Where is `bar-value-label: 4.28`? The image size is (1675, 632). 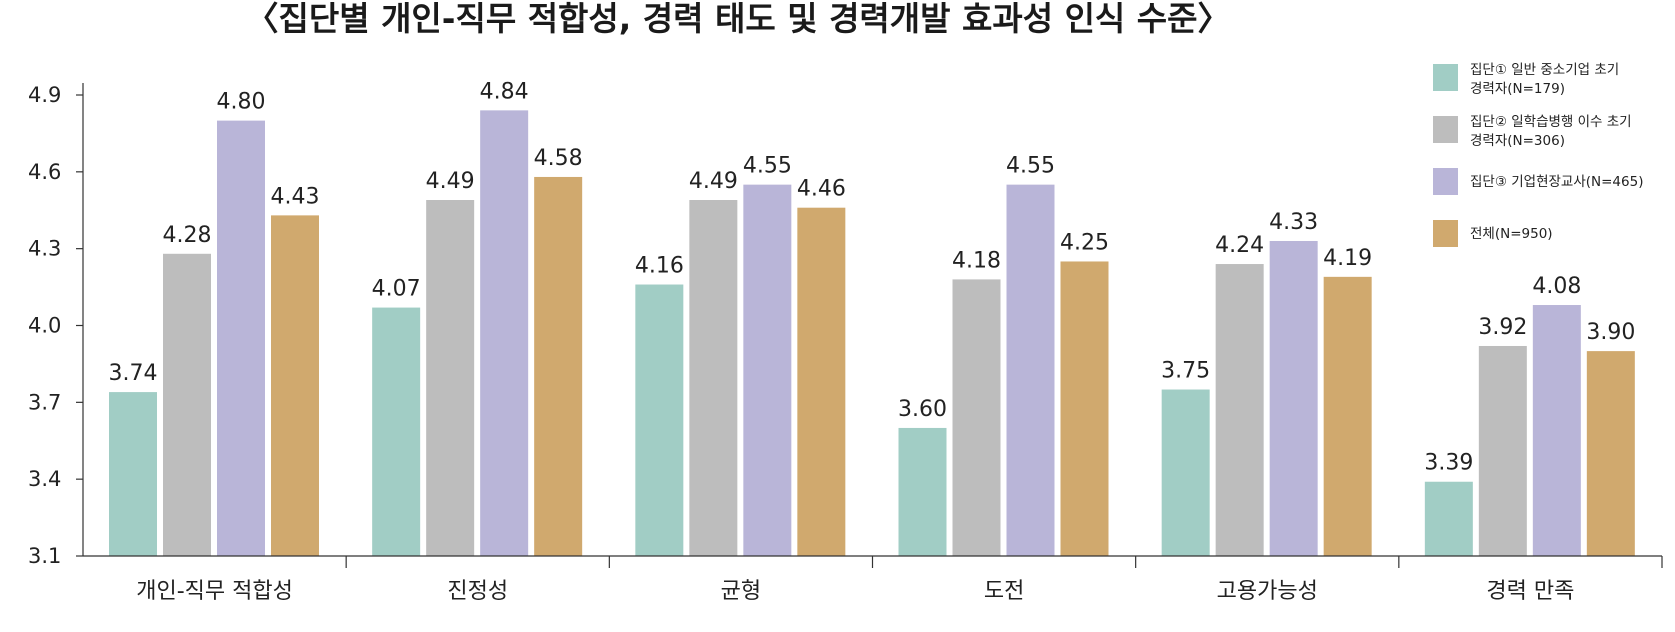 bar-value-label: 4.28 is located at coordinates (187, 235).